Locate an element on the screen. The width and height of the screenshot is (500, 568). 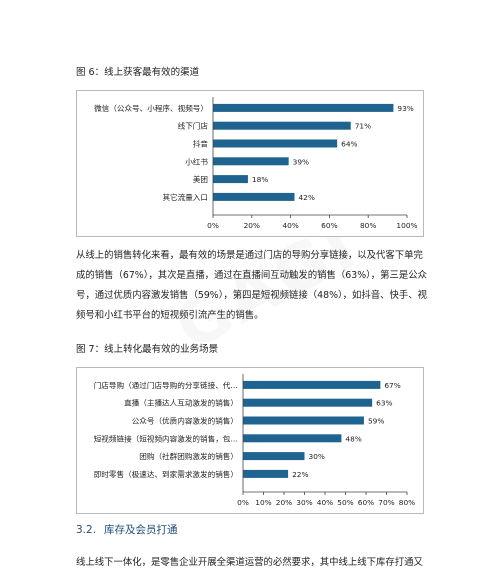
paragraph-line: 频号和小红书平台的短视频引流产生的销售。 is located at coordinates (170, 315).